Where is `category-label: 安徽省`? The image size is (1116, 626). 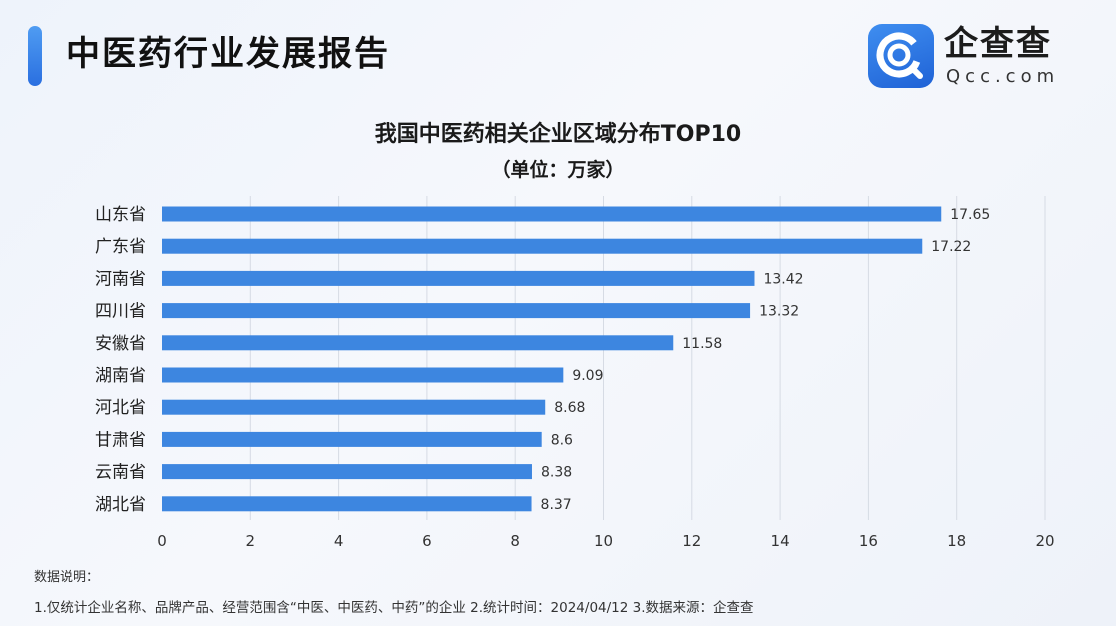 category-label: 安徽省 is located at coordinates (120, 344).